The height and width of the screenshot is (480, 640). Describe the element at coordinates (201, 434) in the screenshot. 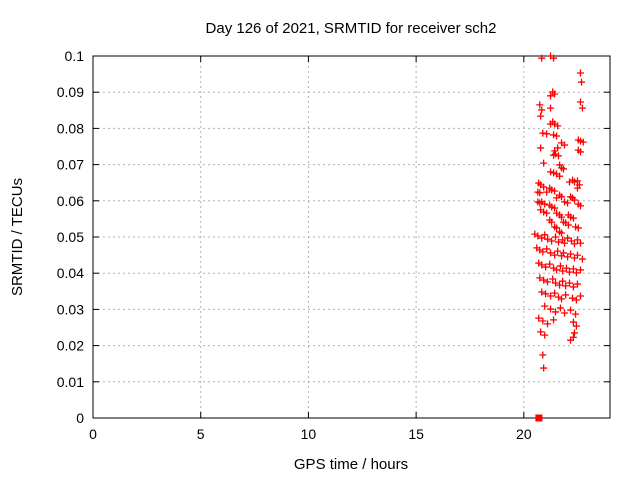

I see `x-tick-label: 5` at that location.